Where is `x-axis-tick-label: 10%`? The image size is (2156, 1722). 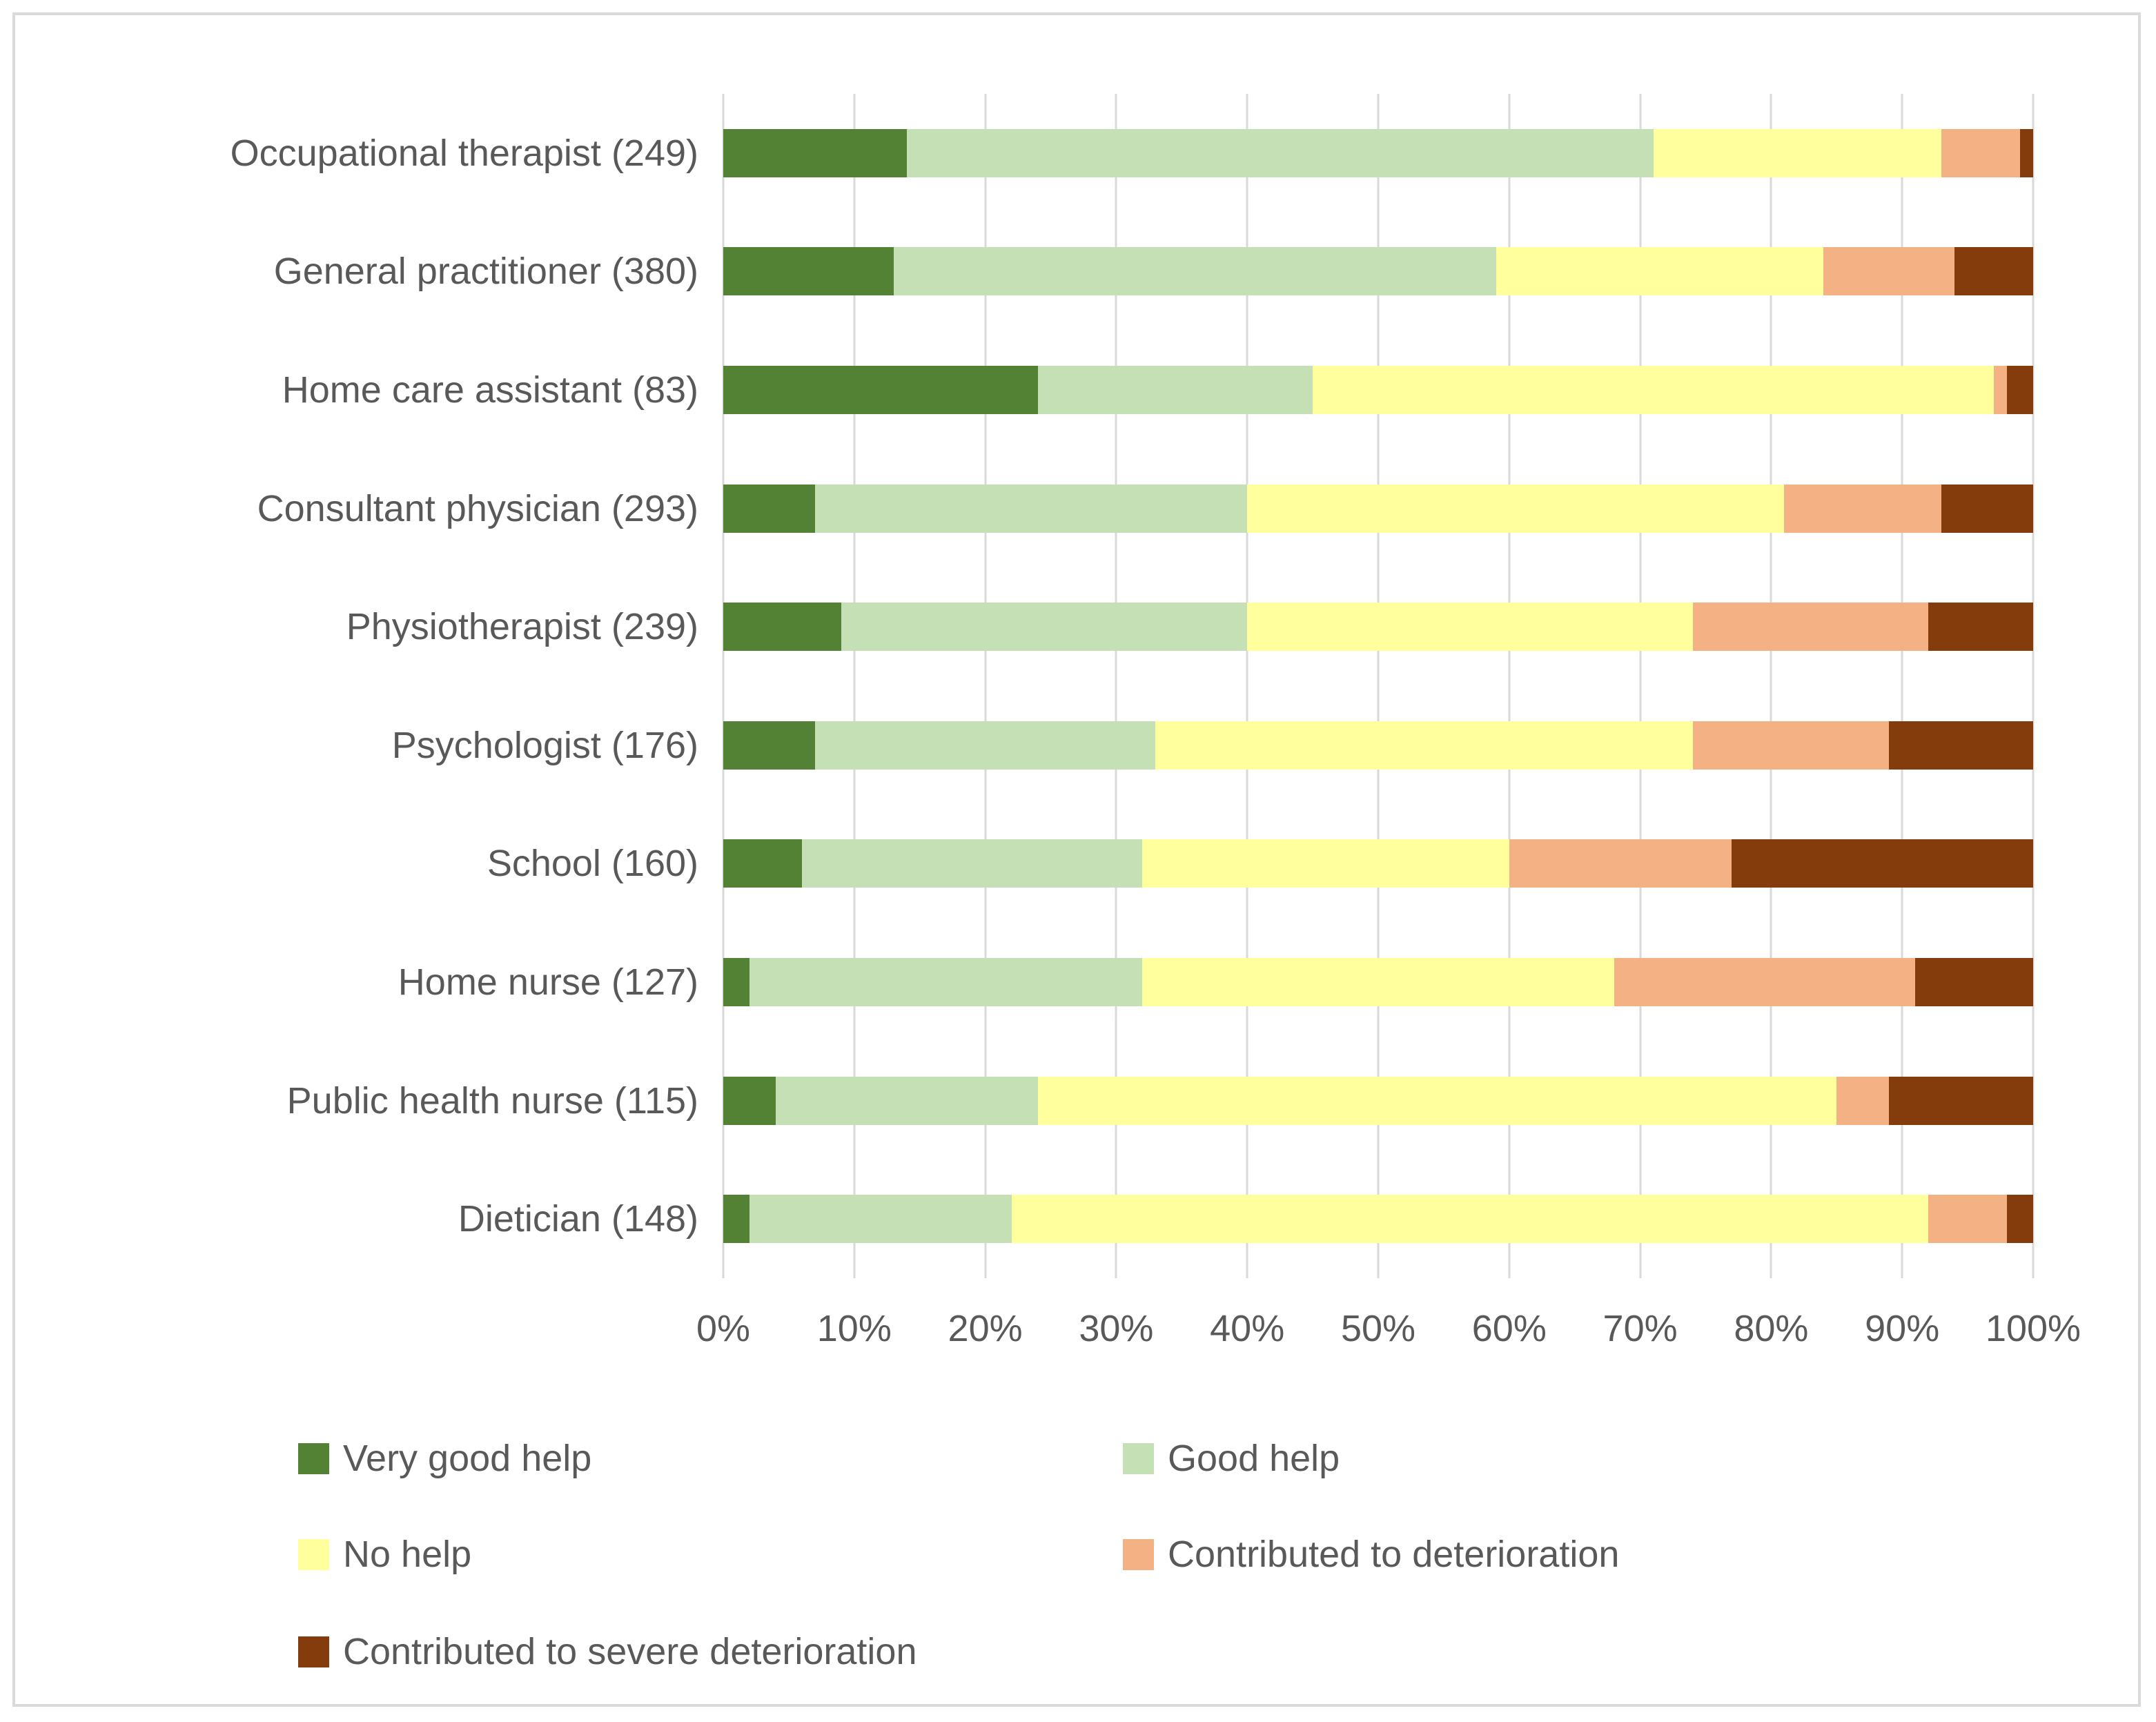
x-axis-tick-label: 10% is located at coordinates (854, 1328).